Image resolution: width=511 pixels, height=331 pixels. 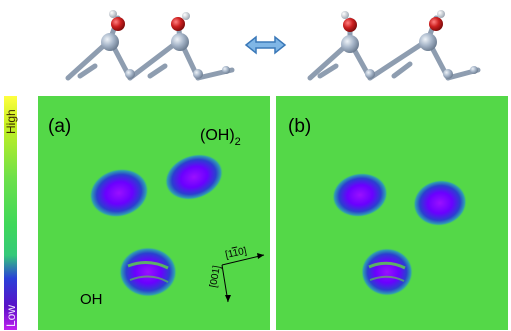 What do you see at coordinates (394, 45) in the screenshot?
I see `molecule-model-right` at bounding box center [394, 45].